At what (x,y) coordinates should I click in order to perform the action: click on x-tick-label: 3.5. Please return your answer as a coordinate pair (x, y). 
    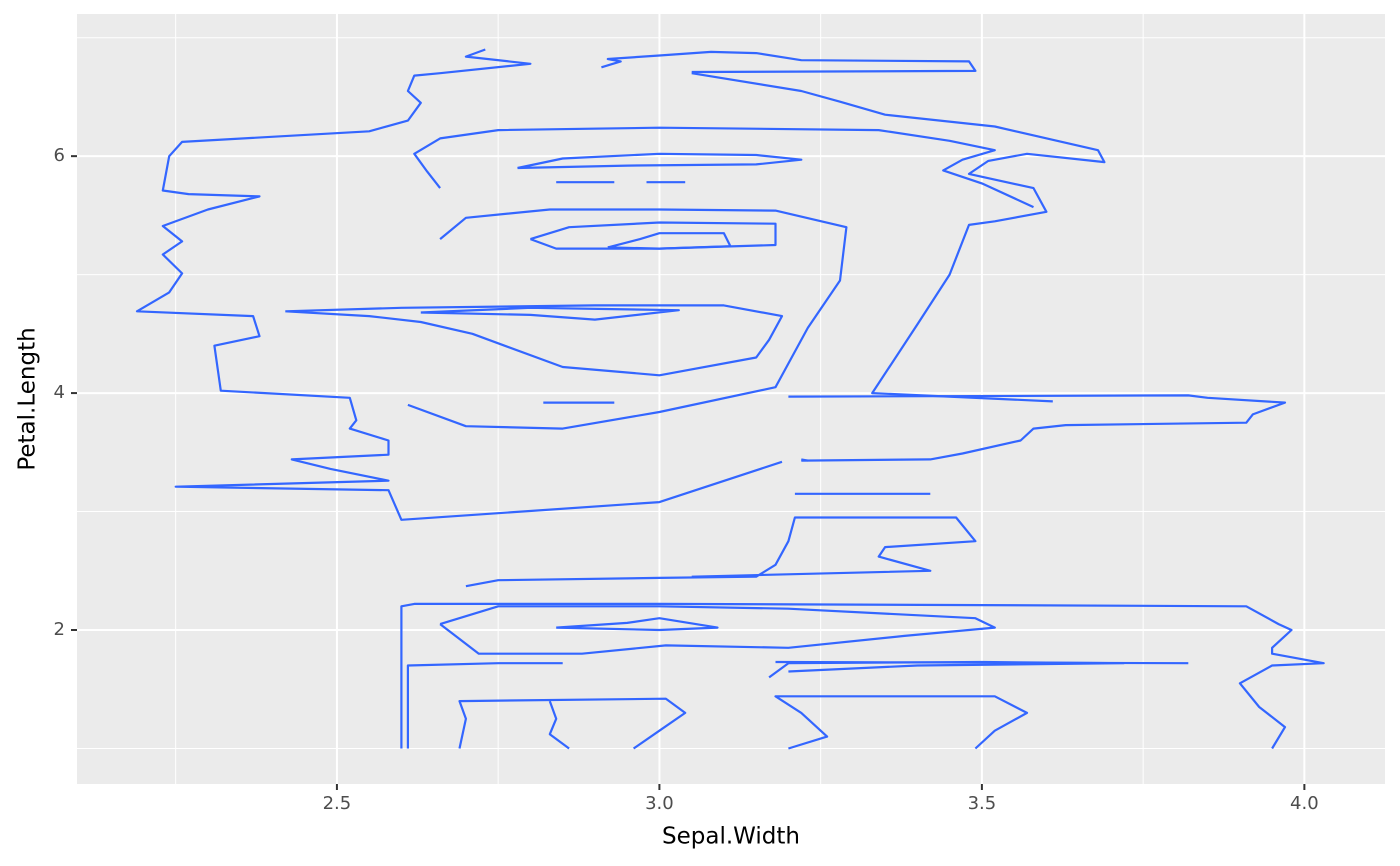
    Looking at the image, I should click on (982, 803).